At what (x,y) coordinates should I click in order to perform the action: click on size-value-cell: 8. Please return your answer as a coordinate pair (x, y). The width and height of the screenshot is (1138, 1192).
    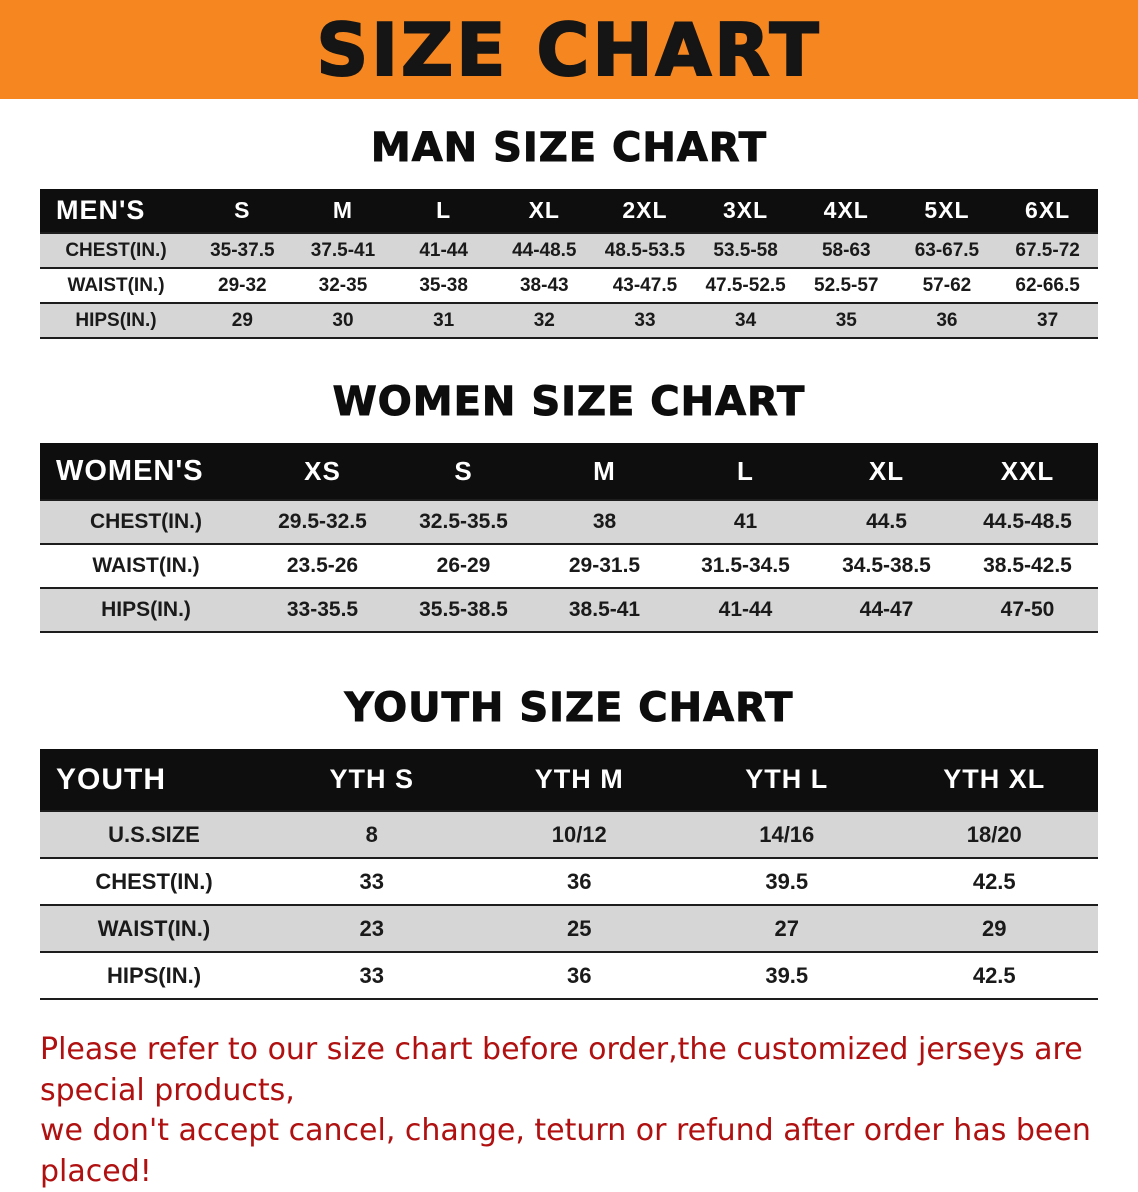
    Looking at the image, I should click on (371, 834).